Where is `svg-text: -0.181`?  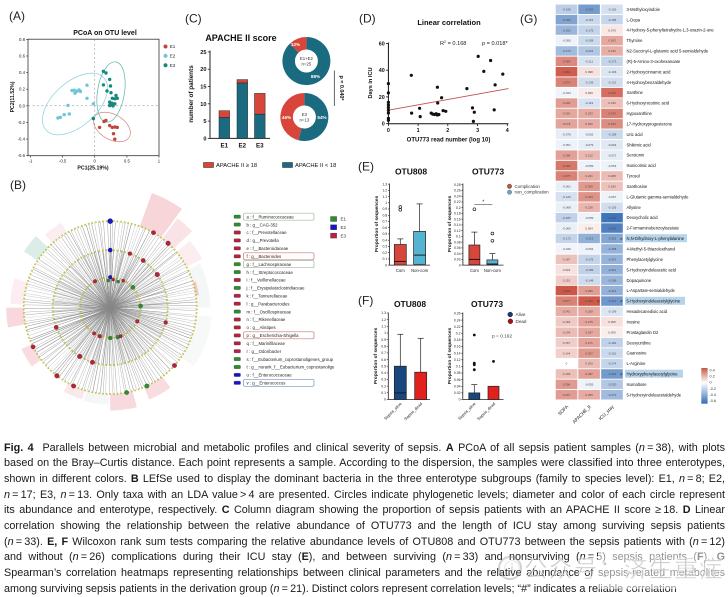 svg-text: -0.181 is located at coordinates (612, 343).